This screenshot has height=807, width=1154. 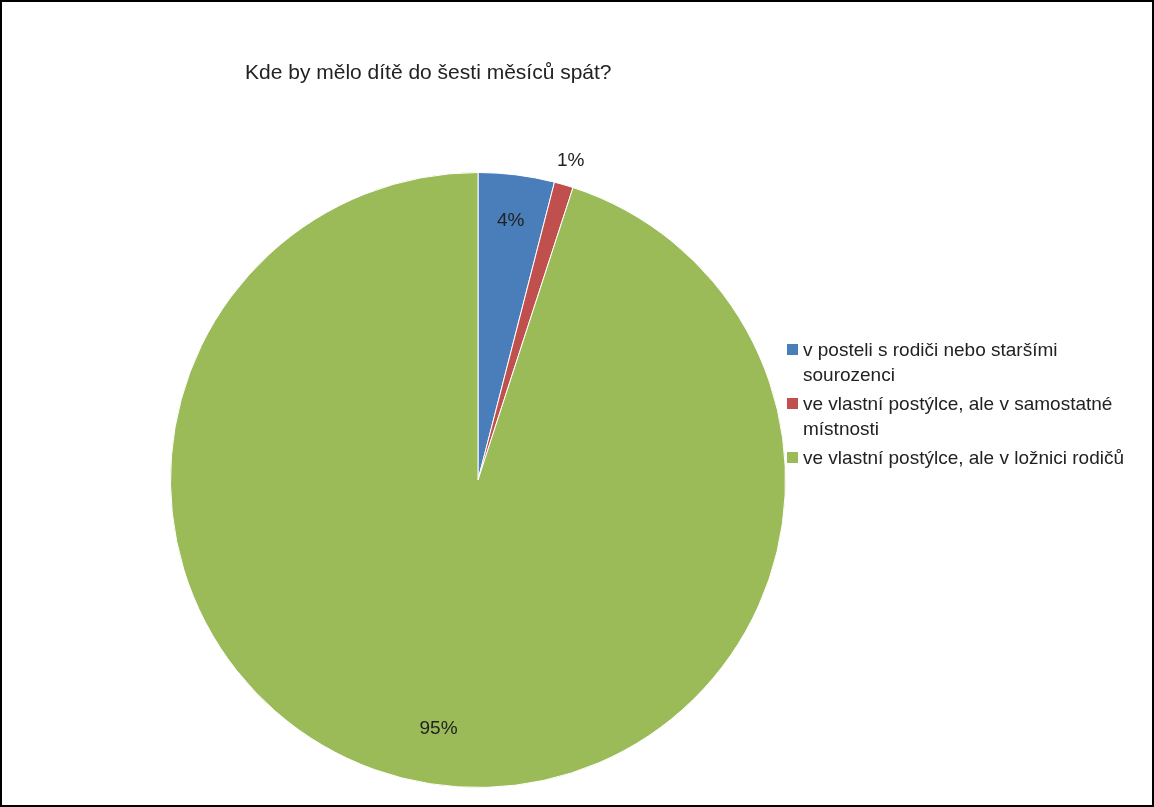 What do you see at coordinates (570, 160) in the screenshot?
I see `data-label: 1%` at bounding box center [570, 160].